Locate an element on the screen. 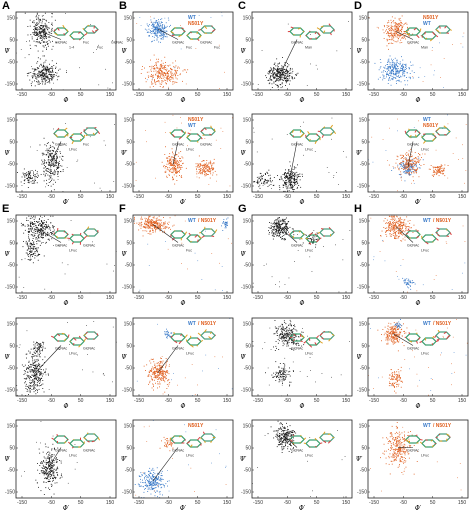 Image resolution: width=474 pixels, height=512 pixels. sugar-ring is located at coordinates (77, 35).